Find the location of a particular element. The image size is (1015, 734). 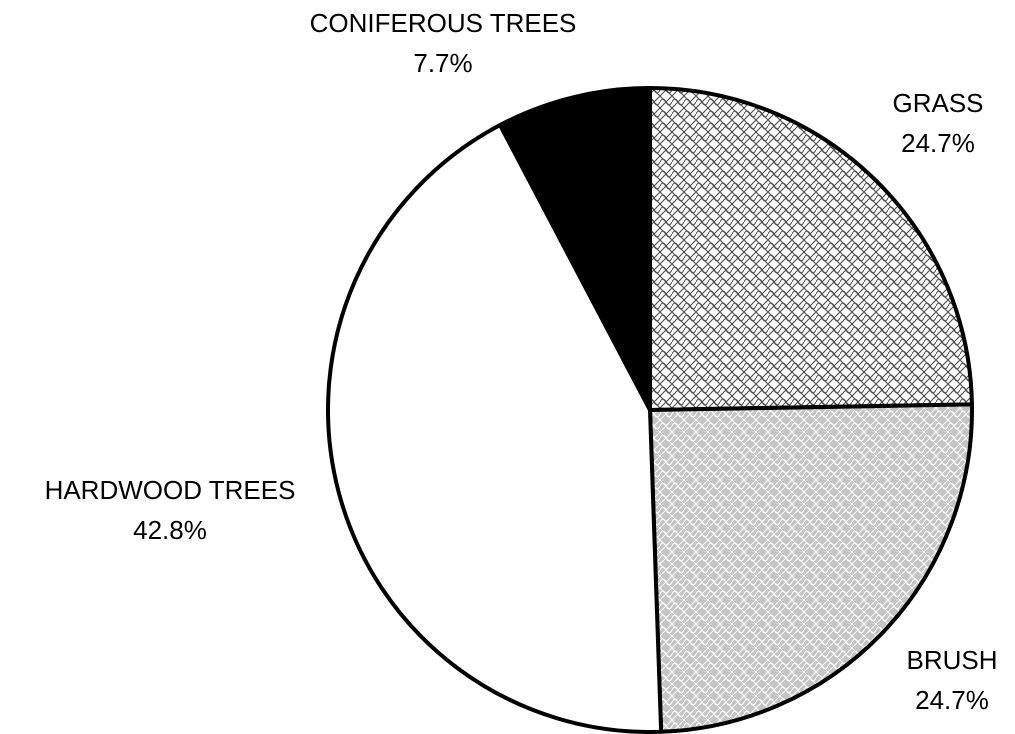

slice-value-label: 42.8% is located at coordinates (170, 530).